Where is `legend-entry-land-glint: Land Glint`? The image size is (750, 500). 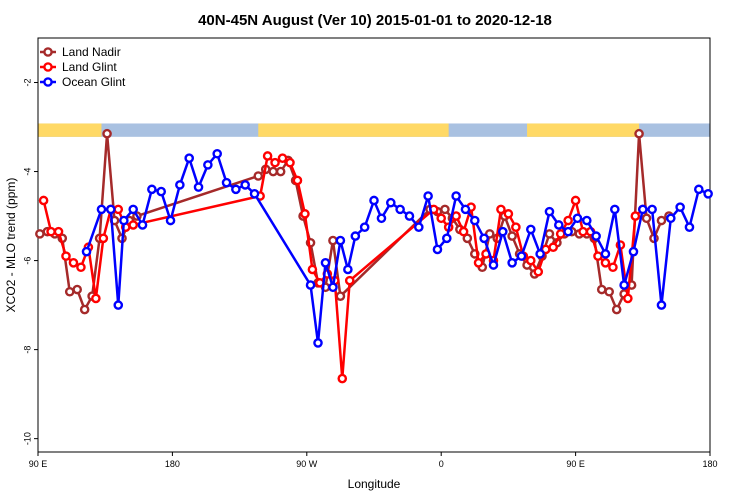
legend-entry-land-glint: Land Glint is located at coordinates (78, 67).